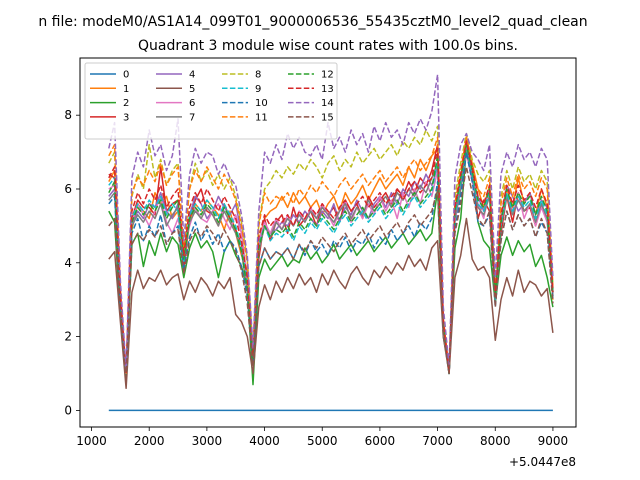  Describe the element at coordinates (68, 115) in the screenshot. I see `y-tick-label: 8` at that location.